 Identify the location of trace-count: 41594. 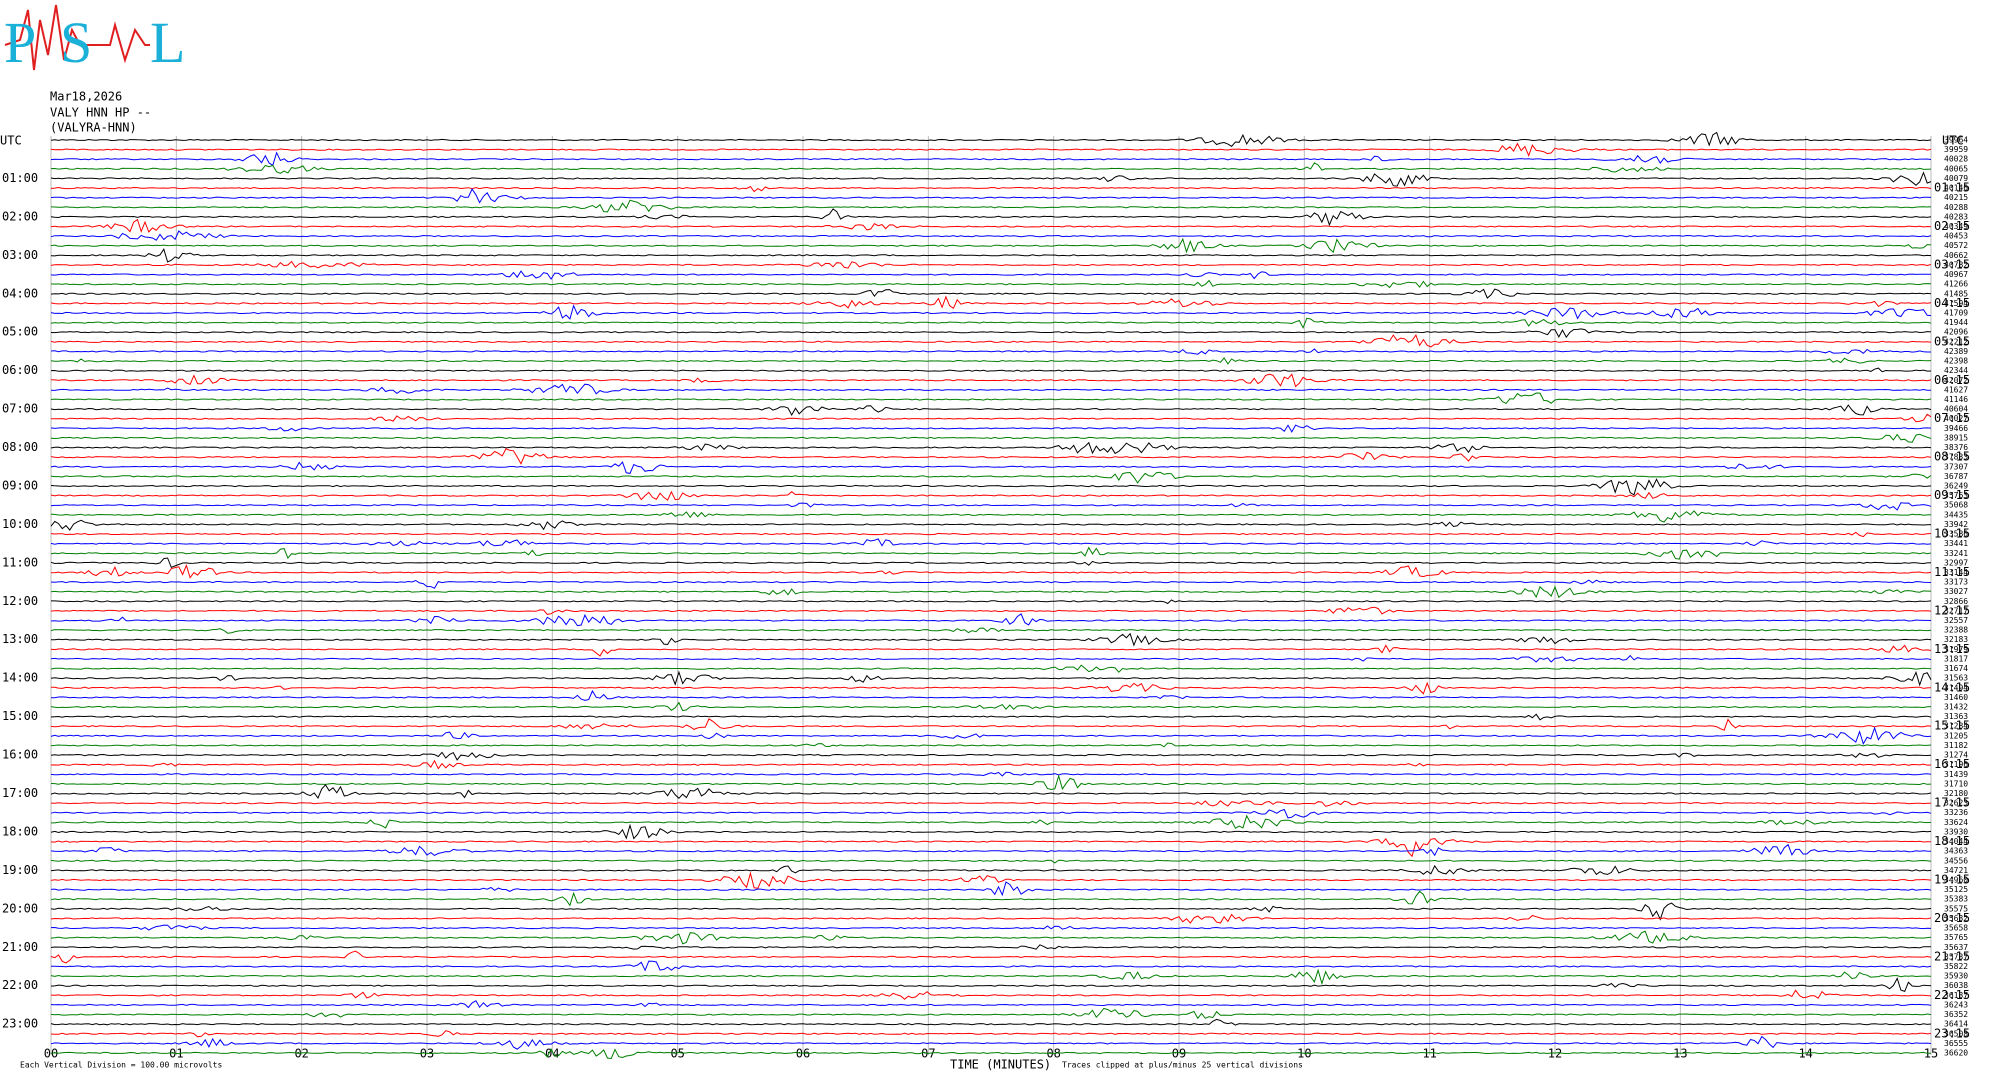
(1956, 303).